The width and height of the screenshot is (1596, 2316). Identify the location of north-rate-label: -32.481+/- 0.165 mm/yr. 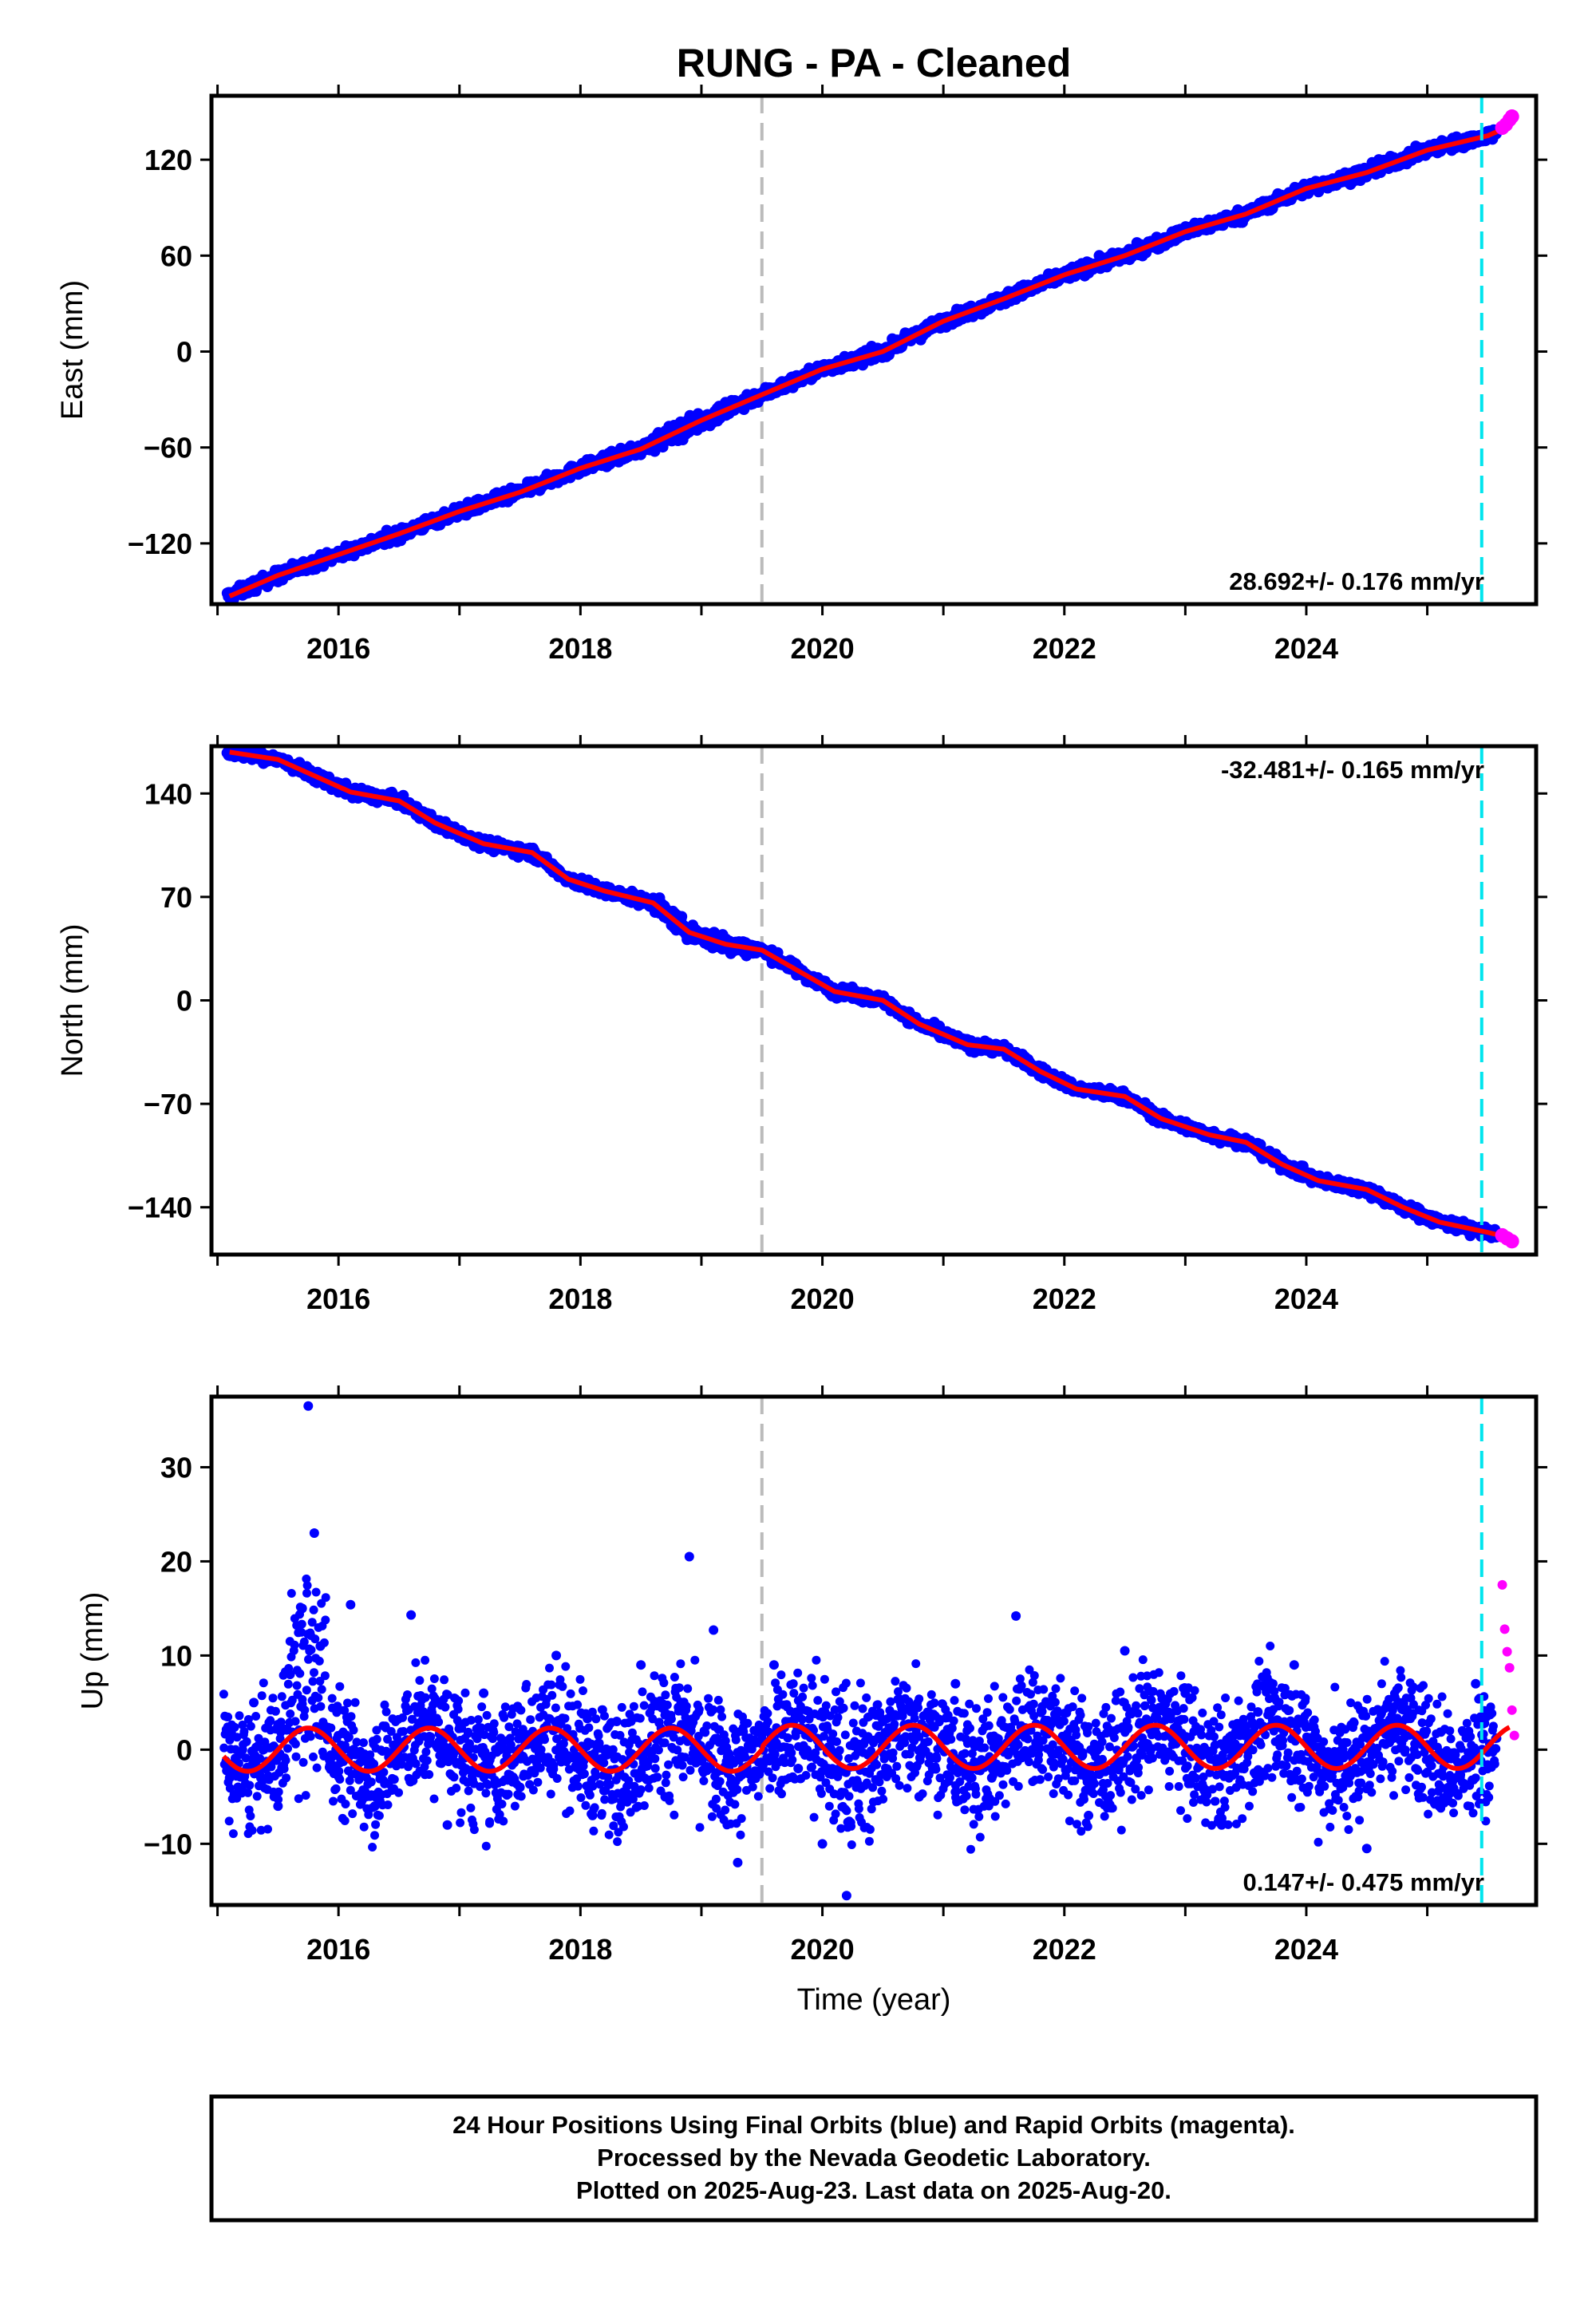
(1352, 770).